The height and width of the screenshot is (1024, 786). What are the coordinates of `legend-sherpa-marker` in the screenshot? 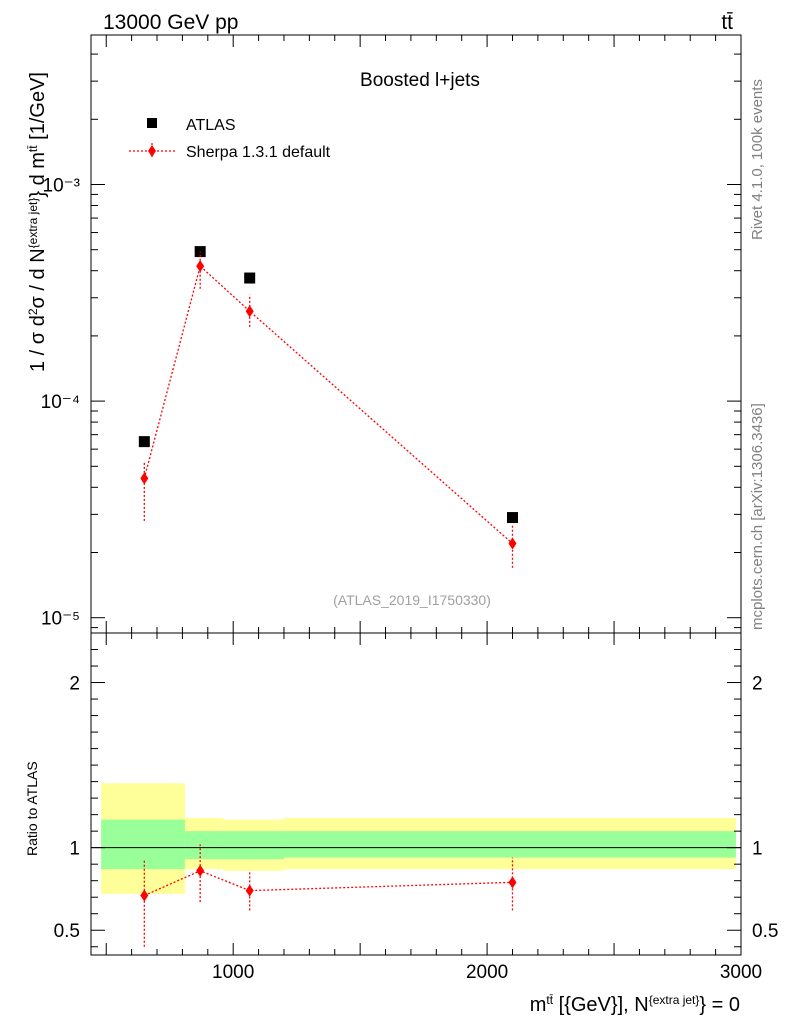 It's located at (152, 151).